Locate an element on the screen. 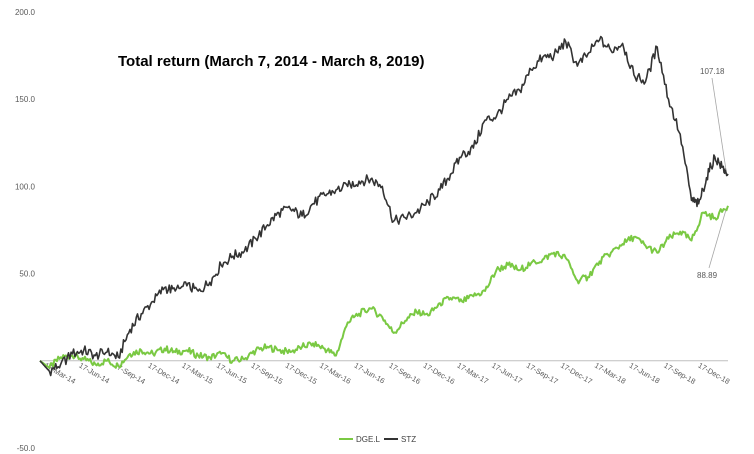  legend: DGE.L STZ is located at coordinates (377, 439).